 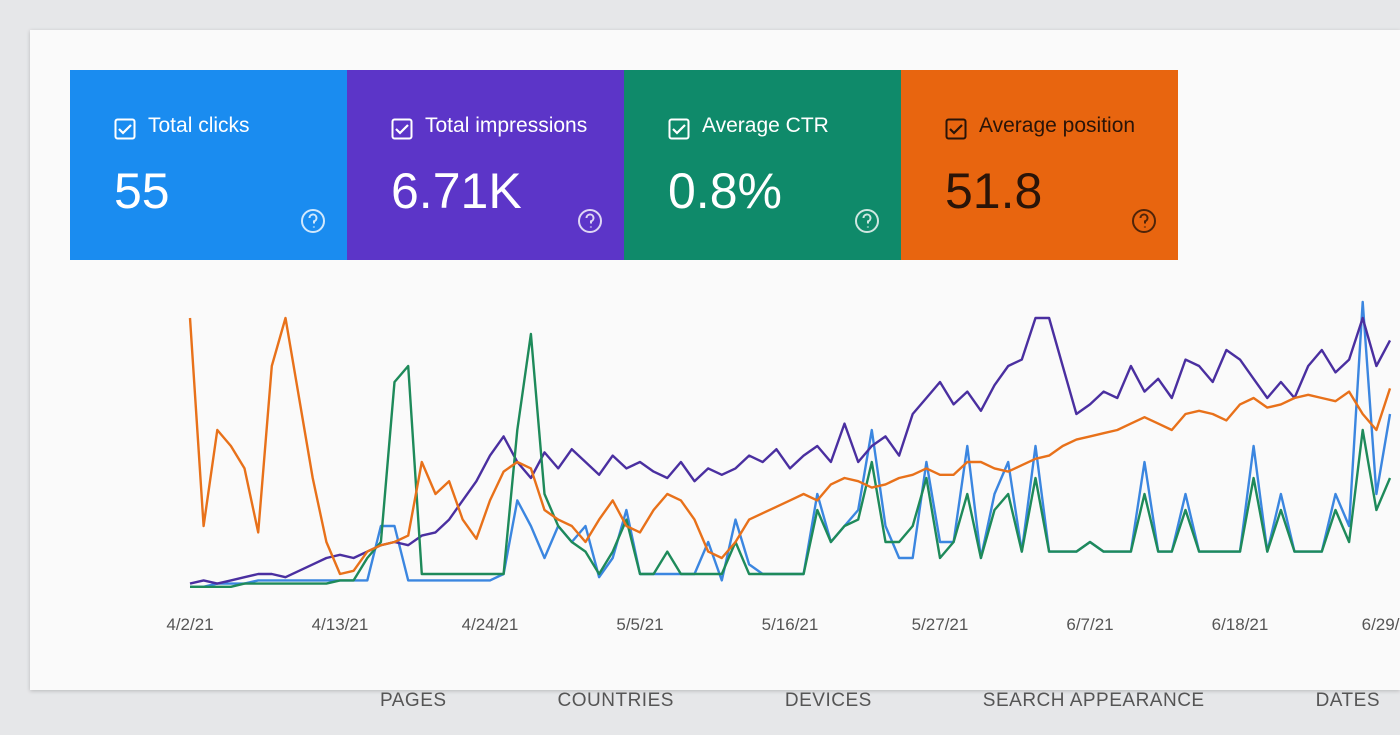 I want to click on tab: DEVICES, so click(x=828, y=700).